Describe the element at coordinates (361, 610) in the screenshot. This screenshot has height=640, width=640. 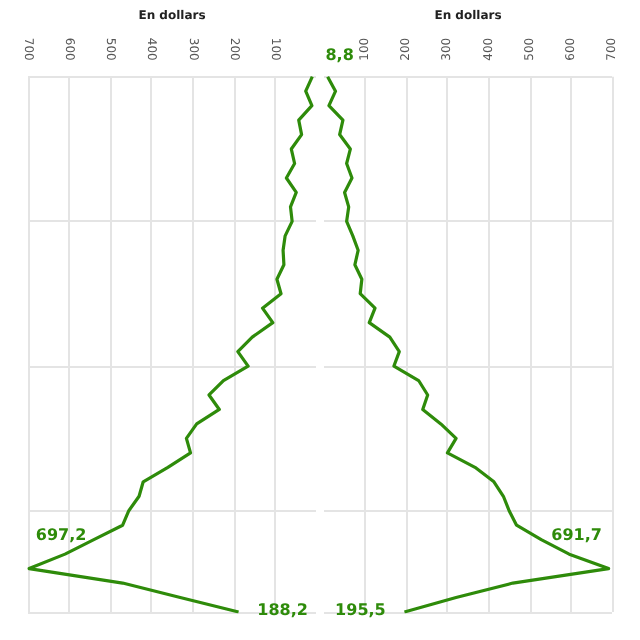
I see `data-label: 195,5` at that location.